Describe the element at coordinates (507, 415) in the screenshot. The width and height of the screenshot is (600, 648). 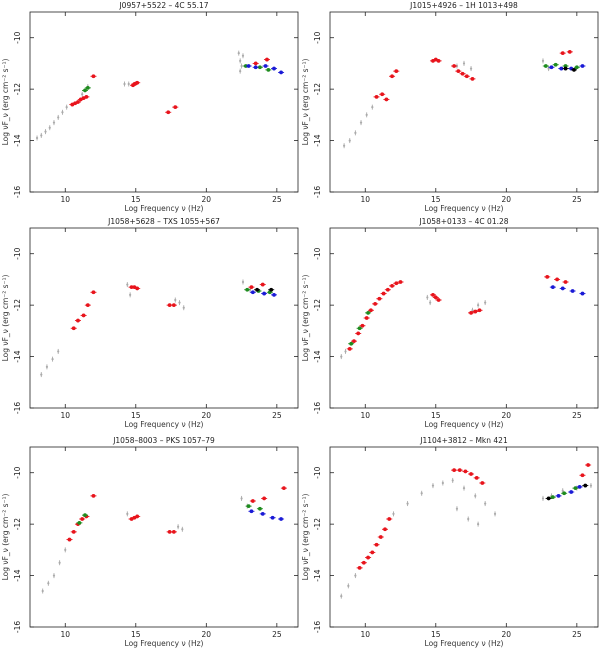
I see `x-tick-label: 20` at that location.